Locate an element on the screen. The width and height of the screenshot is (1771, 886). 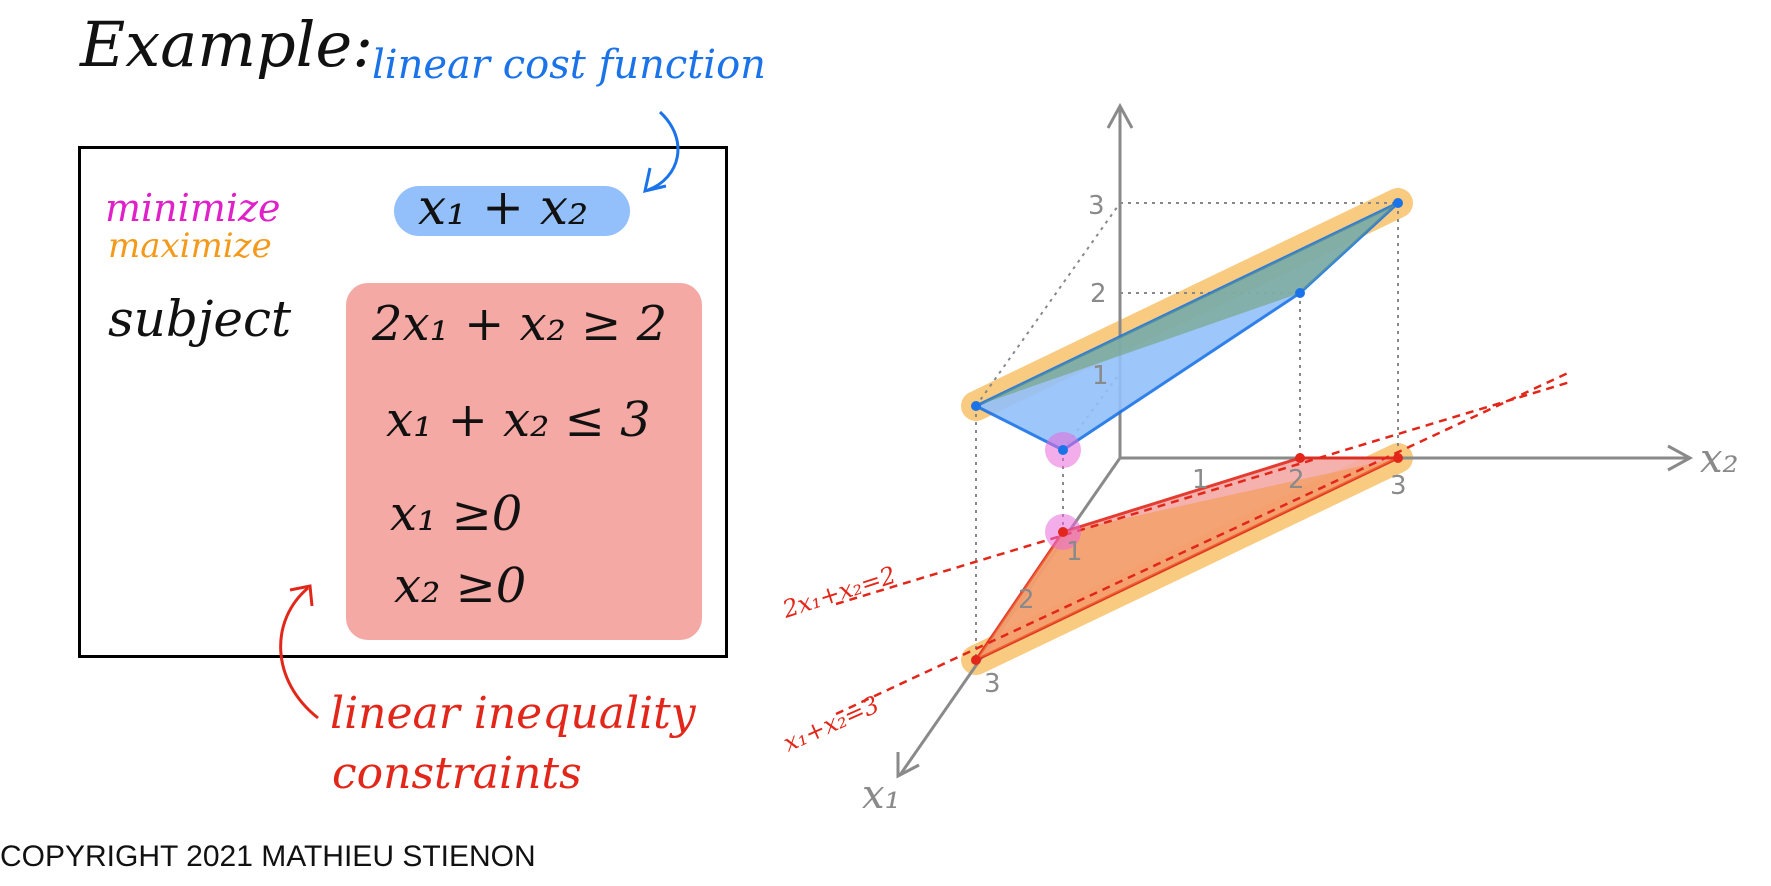
constraint-3: x₁ ≥0 is located at coordinates (456, 514).